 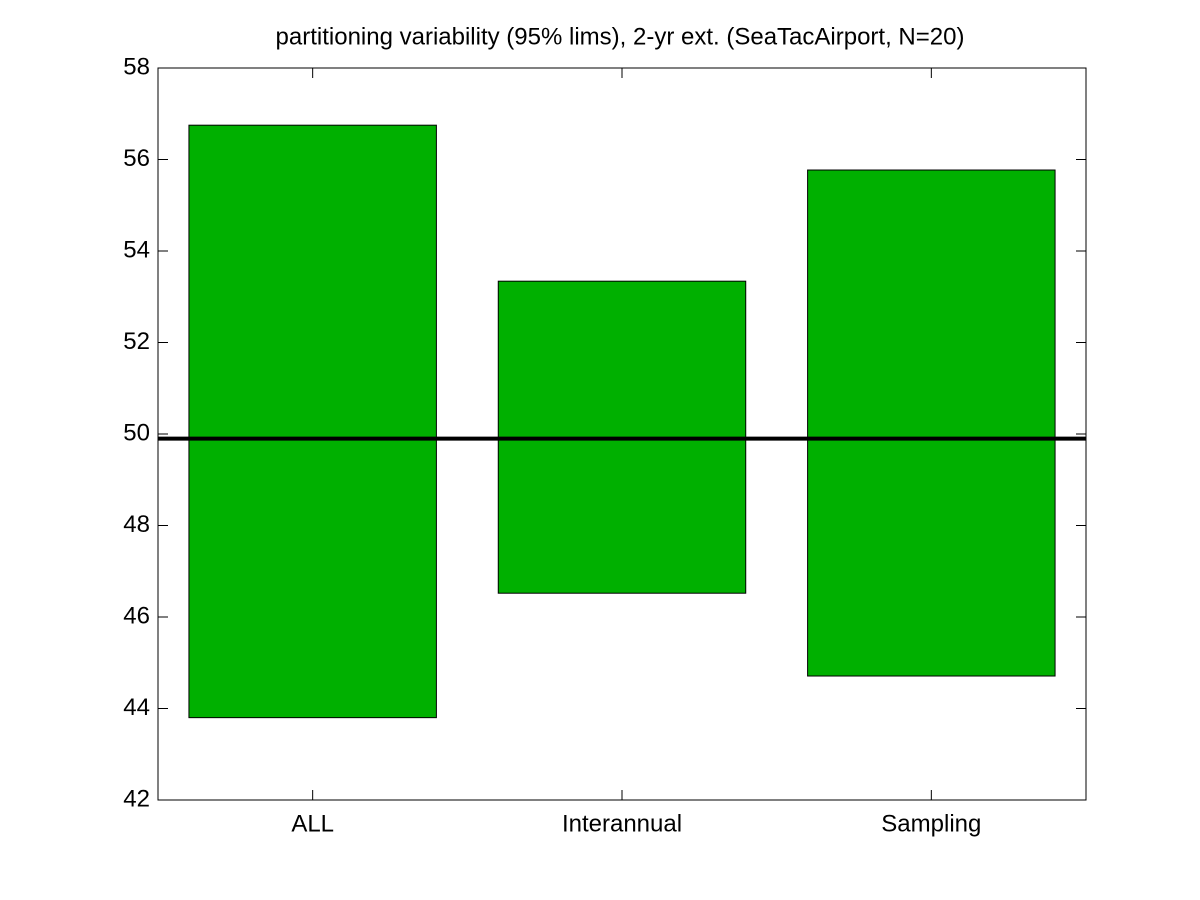 I want to click on y-tick-label: 48, so click(x=136, y=524).